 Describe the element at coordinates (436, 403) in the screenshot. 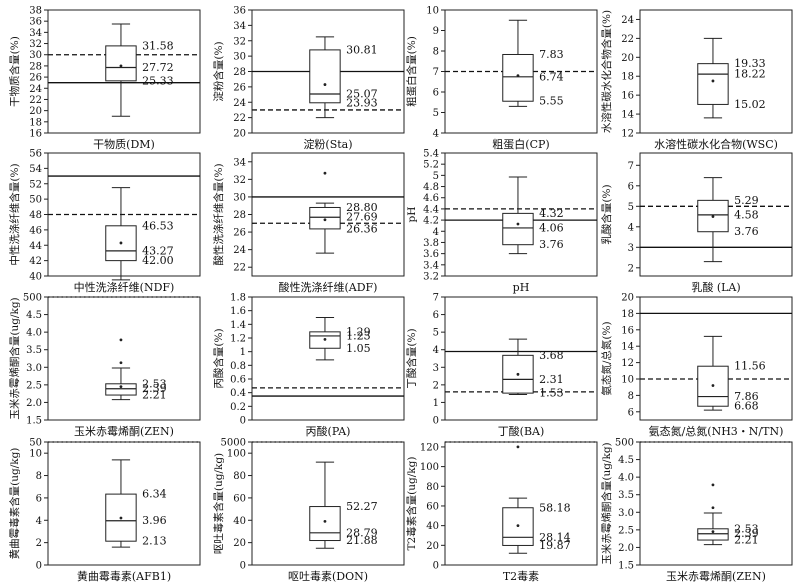

I see `y-tick-label: 1` at that location.